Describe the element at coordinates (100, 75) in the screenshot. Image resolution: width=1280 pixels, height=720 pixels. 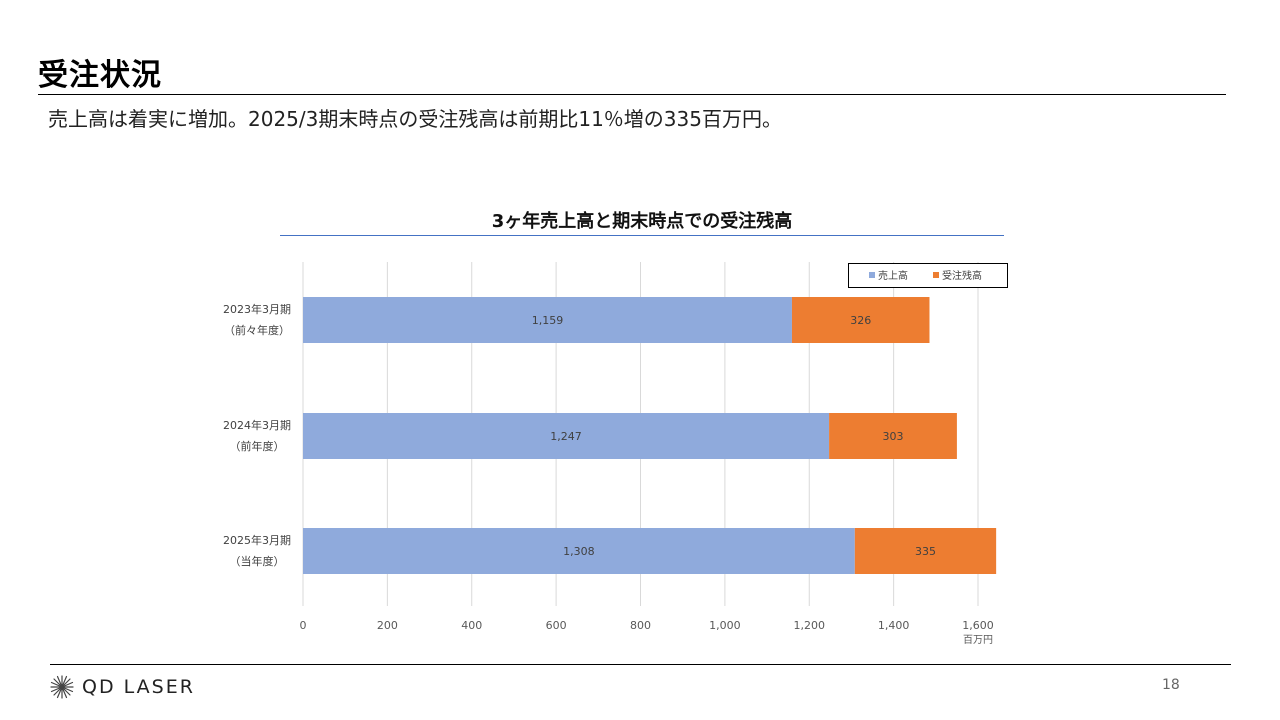
I see `page-title: 受注状況` at that location.